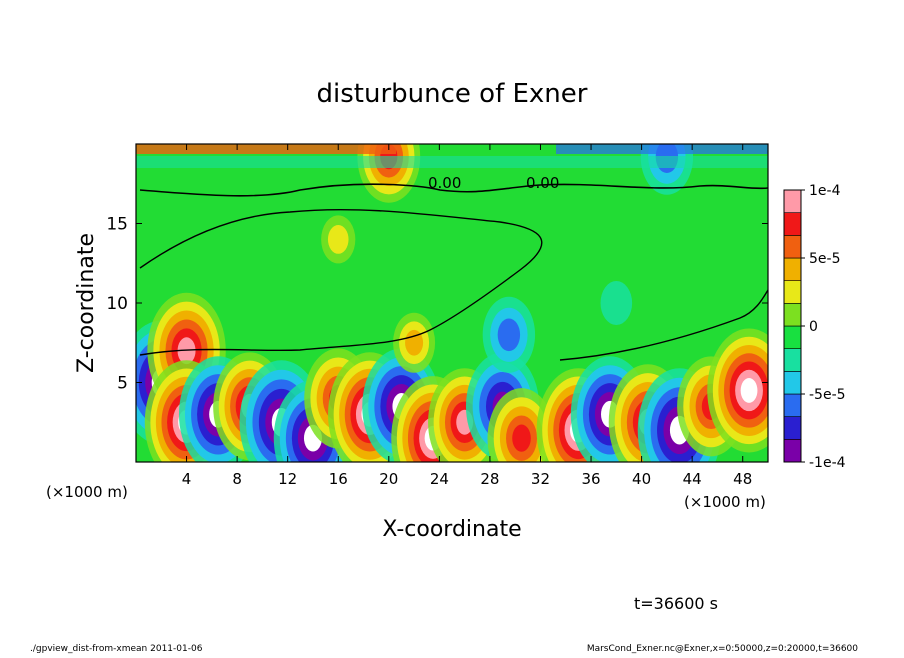 The image size is (904, 658). I want to click on y-tick-label: 10, so click(117, 304).